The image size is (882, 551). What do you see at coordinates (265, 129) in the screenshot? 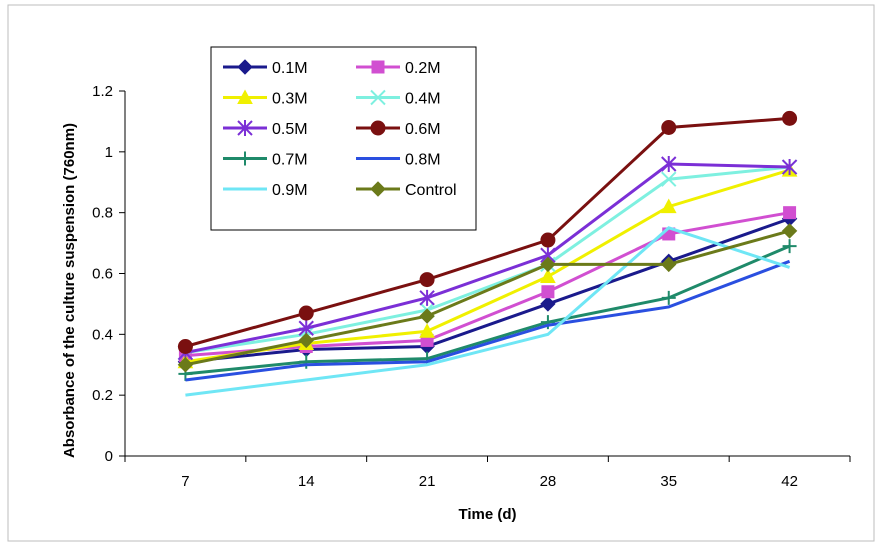
I see `legend-item: 0.5M` at bounding box center [265, 129].